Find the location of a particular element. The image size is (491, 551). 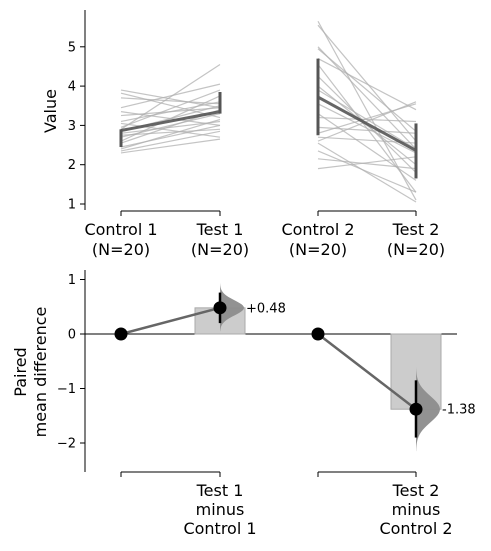

x-category-label: Test 1 (N=20) is located at coordinates (220, 239).